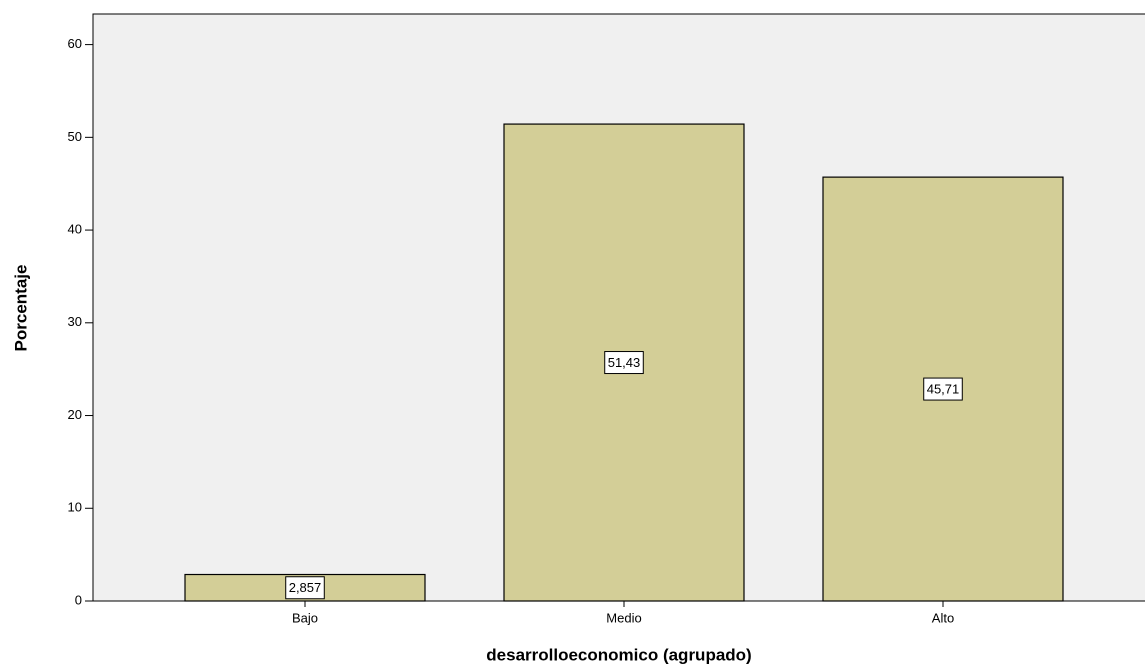 The width and height of the screenshot is (1145, 666). What do you see at coordinates (78, 599) in the screenshot?
I see `y-tick-label: 0` at bounding box center [78, 599].